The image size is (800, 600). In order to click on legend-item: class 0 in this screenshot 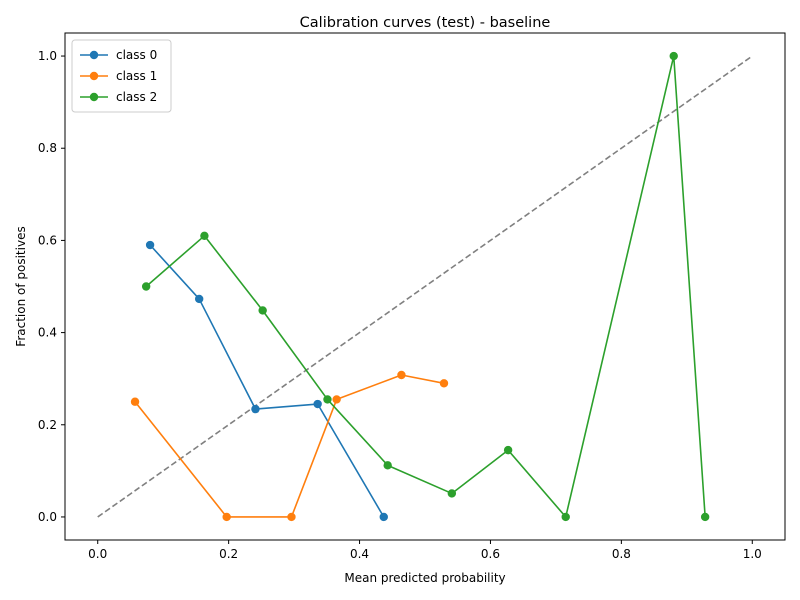, I will do `click(118, 55)`.